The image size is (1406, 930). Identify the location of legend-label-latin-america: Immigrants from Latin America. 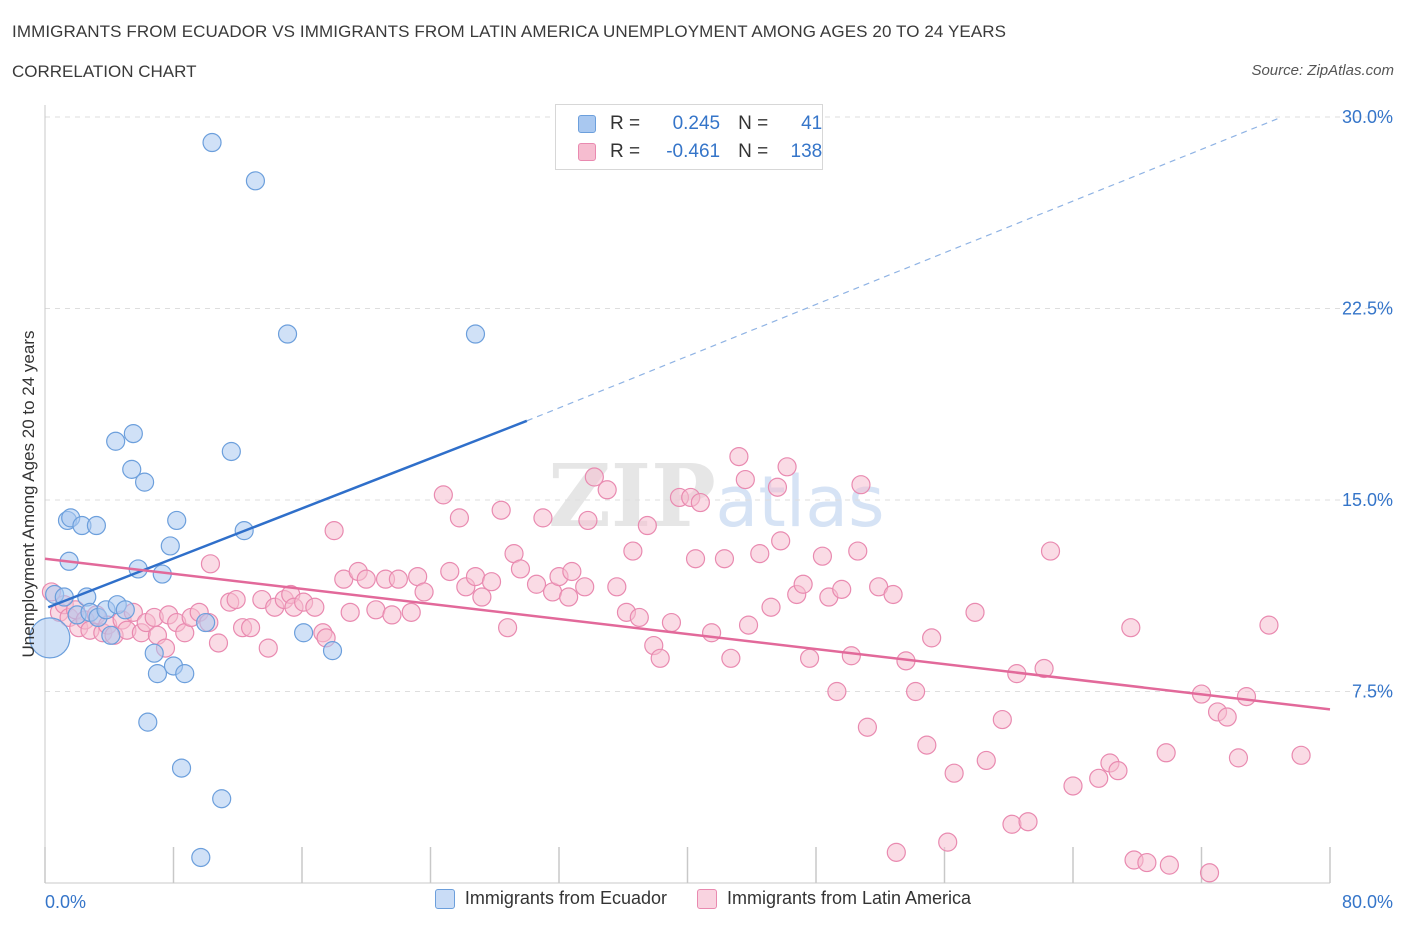
(849, 898).